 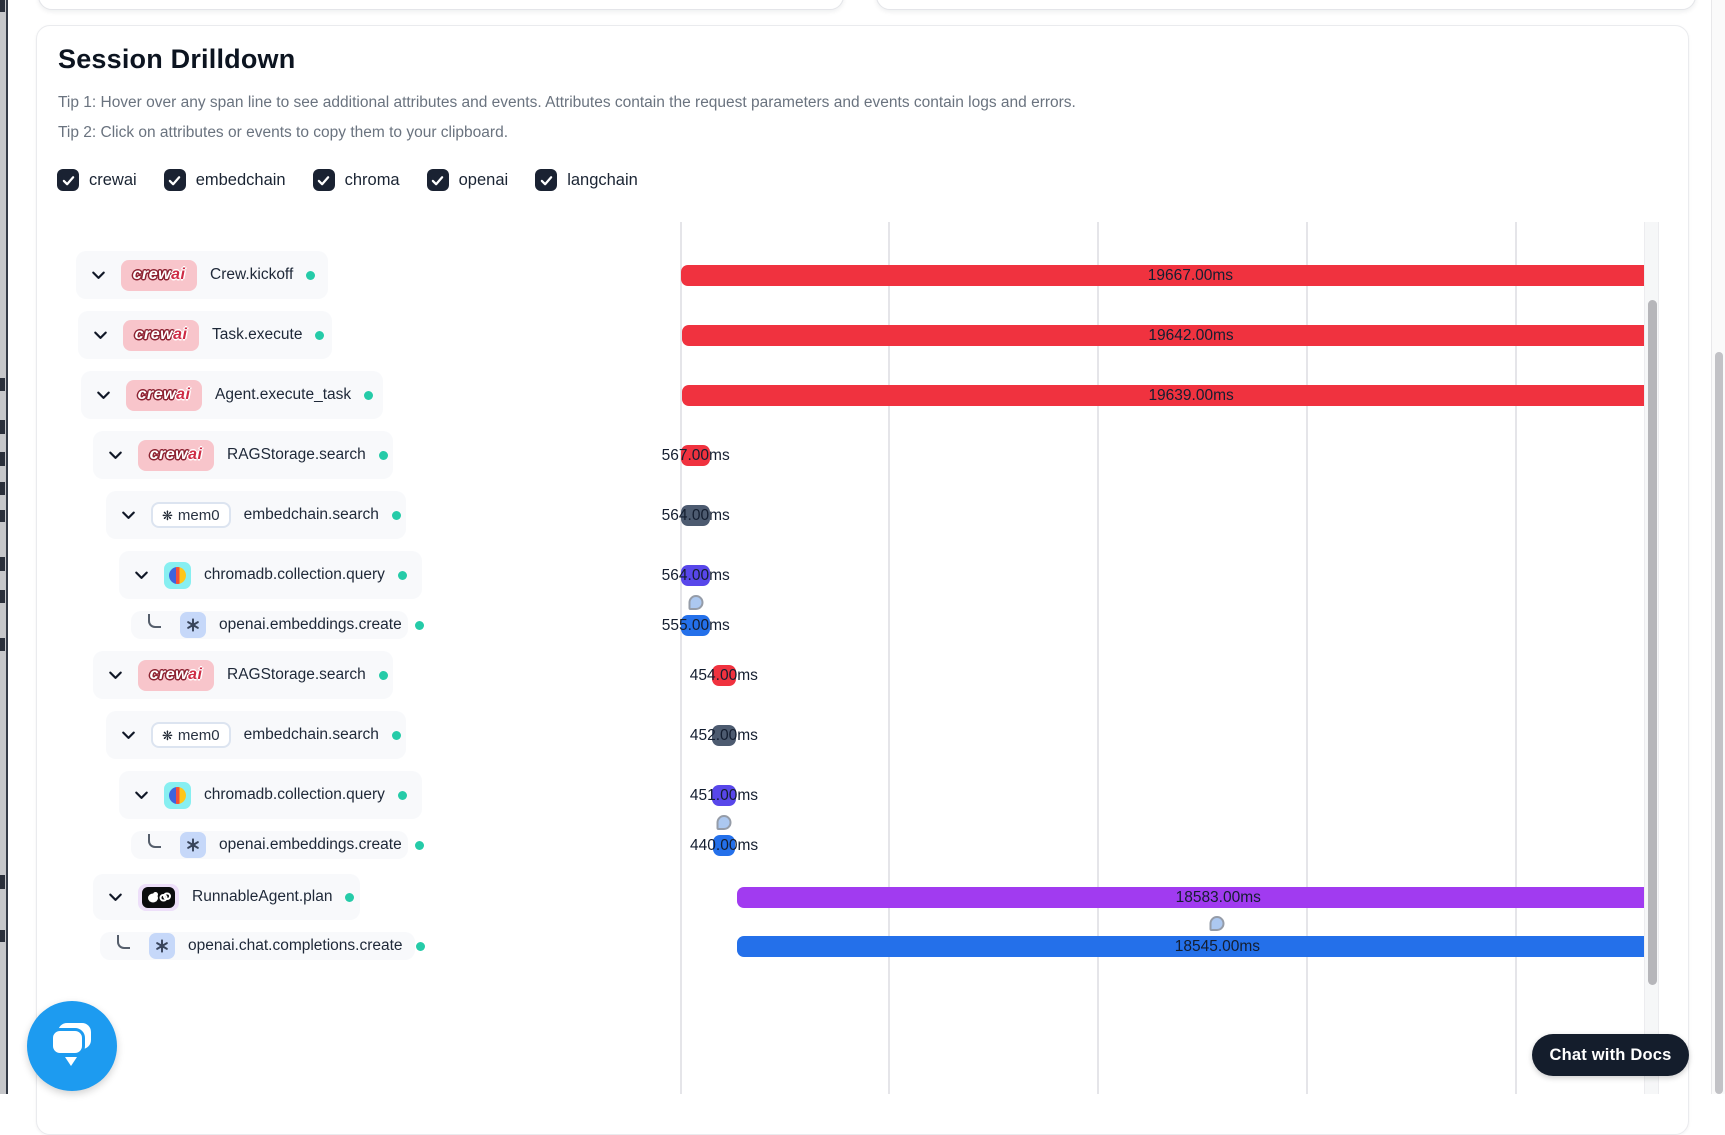 I want to click on filter-embedchain: embedchain, so click(x=224, y=180).